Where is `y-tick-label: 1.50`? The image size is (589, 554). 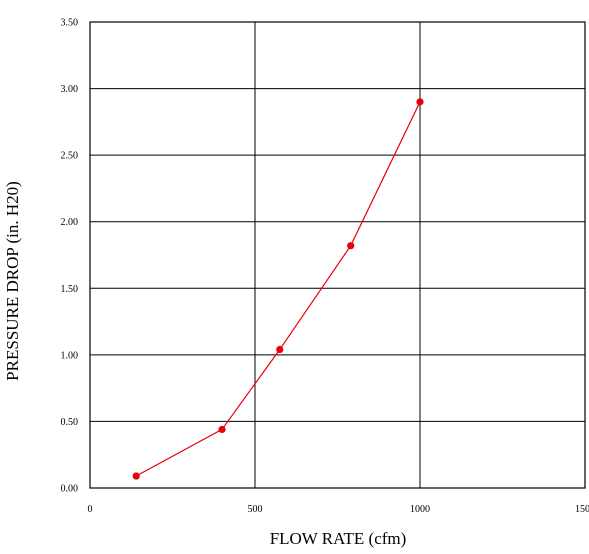
y-tick-label: 1.50 is located at coordinates (70, 289).